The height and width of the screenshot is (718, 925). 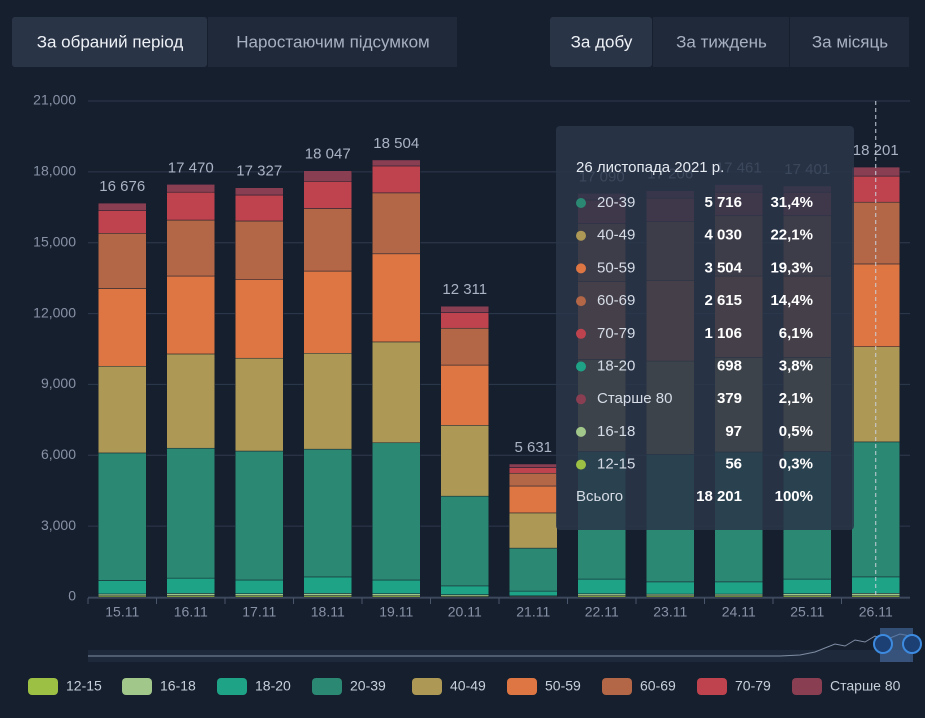 I want to click on tooltip-total-name: Всього, so click(x=599, y=496).